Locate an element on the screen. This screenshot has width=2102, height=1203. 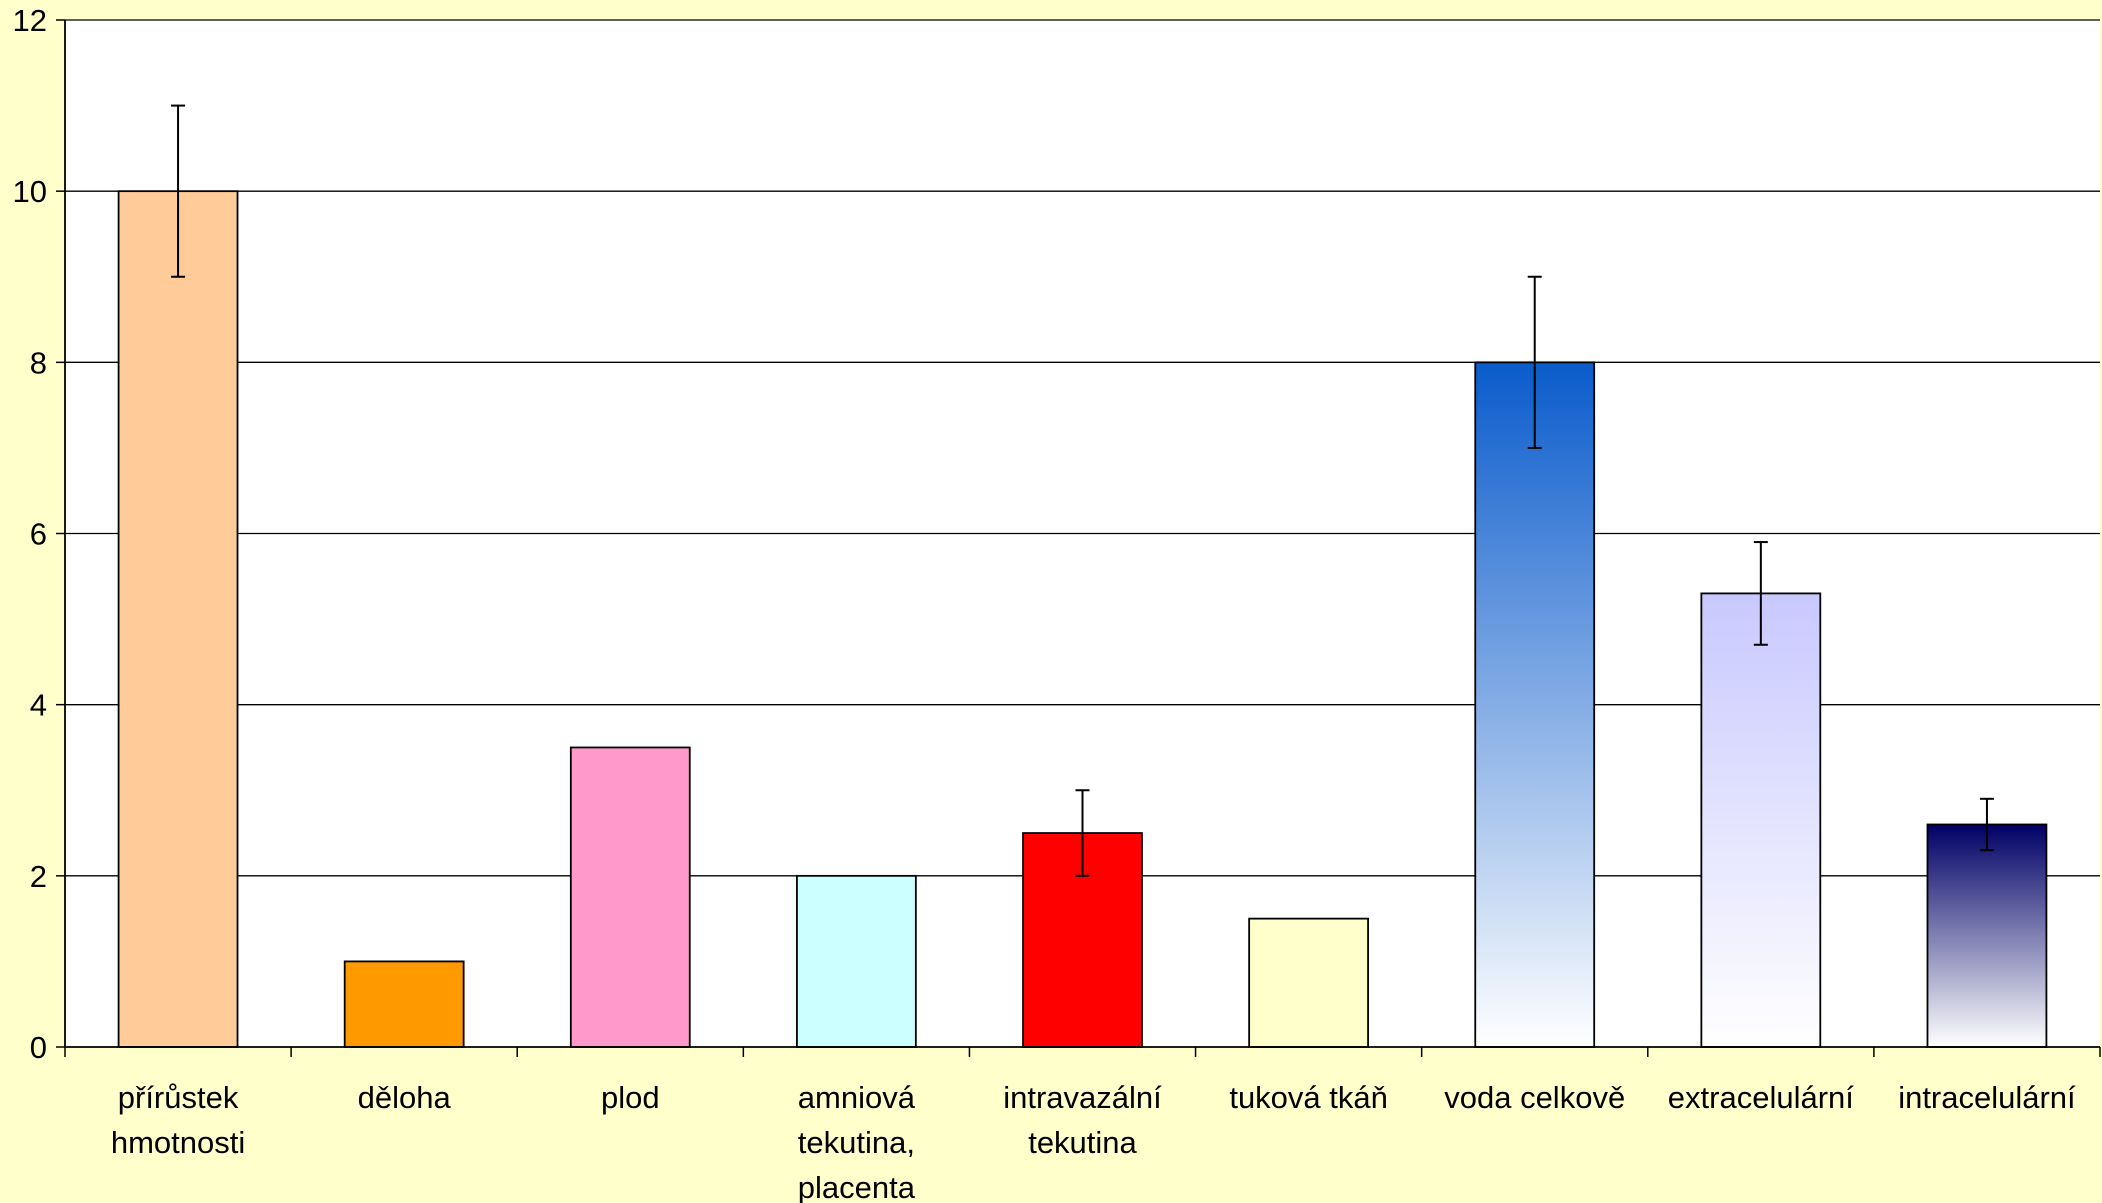
x-category-label: plod is located at coordinates (630, 1097).